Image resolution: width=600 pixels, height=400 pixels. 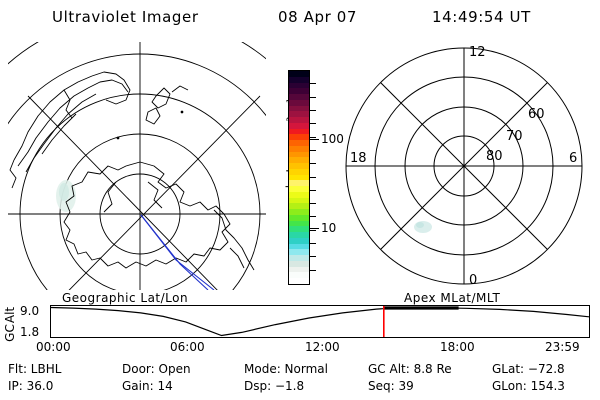 What do you see at coordinates (53, 347) in the screenshot?
I see `xtick-0000: 00:00` at bounding box center [53, 347].